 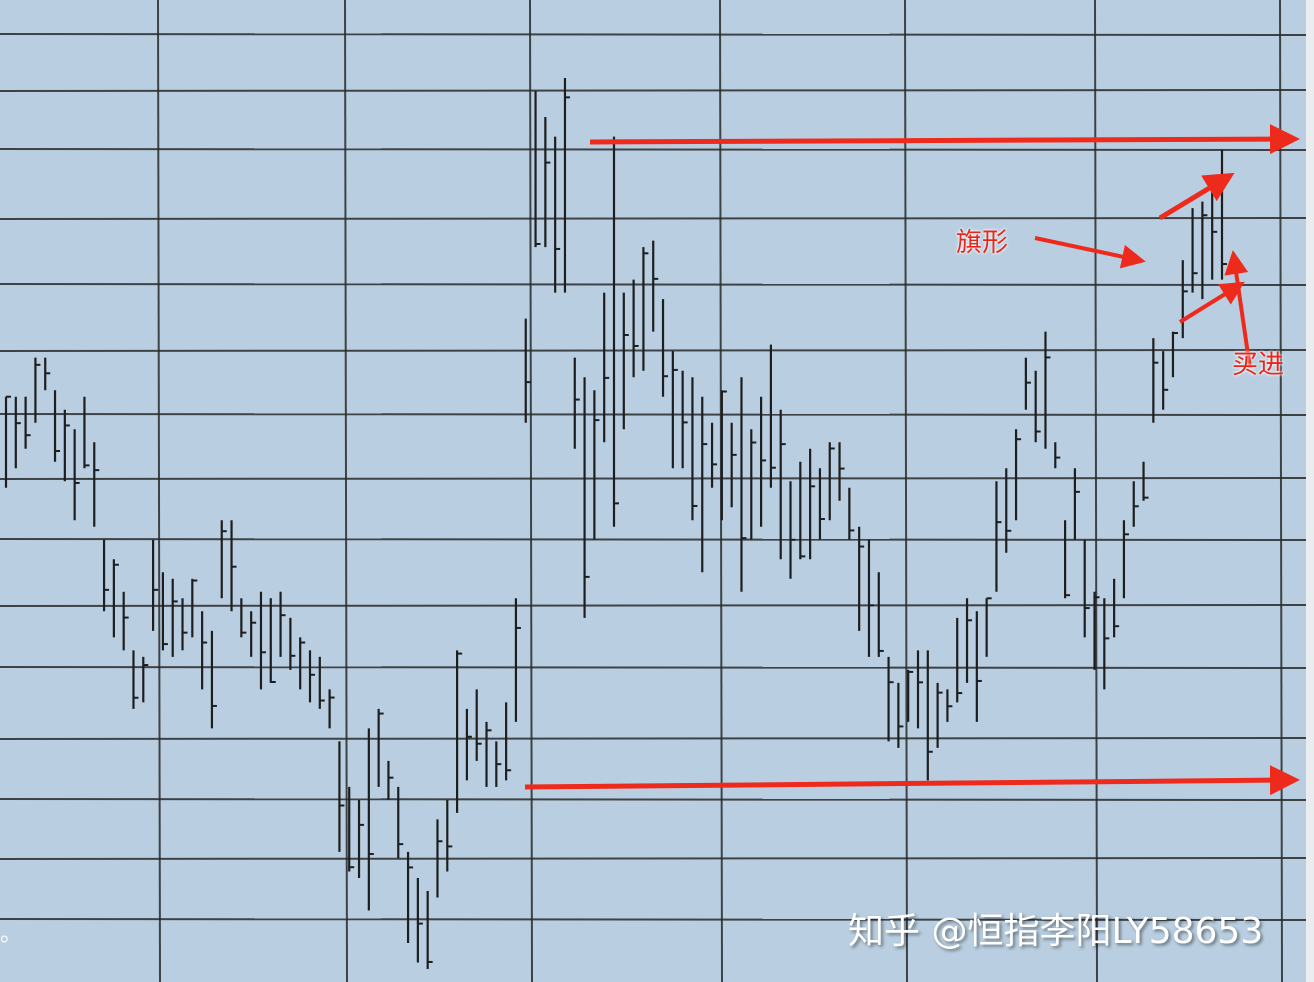 What do you see at coordinates (11, 934) in the screenshot?
I see `corner-mark: 。` at bounding box center [11, 934].